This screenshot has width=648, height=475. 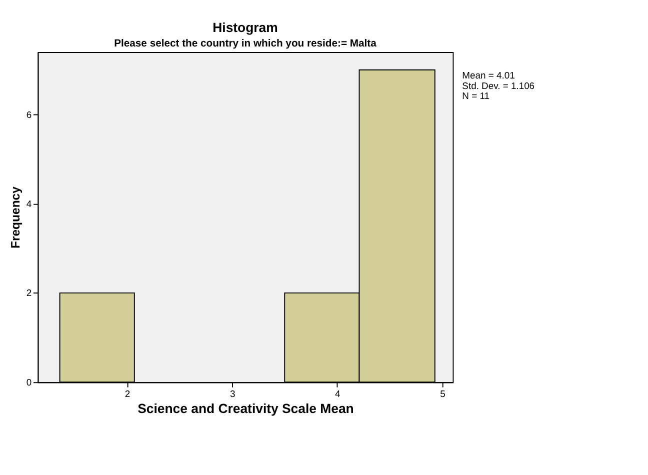 What do you see at coordinates (127, 393) in the screenshot?
I see `x-tick-label: 2` at bounding box center [127, 393].